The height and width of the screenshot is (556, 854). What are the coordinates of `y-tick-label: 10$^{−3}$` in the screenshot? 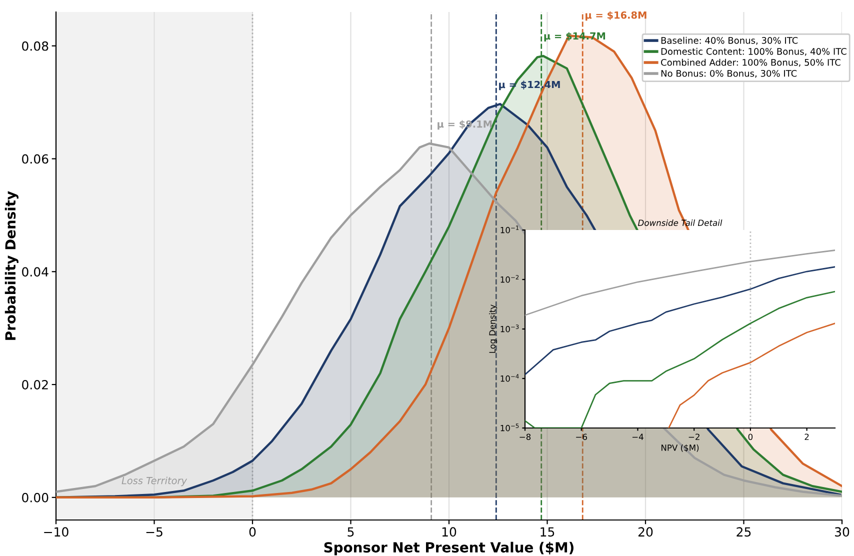 It's located at (509, 328).